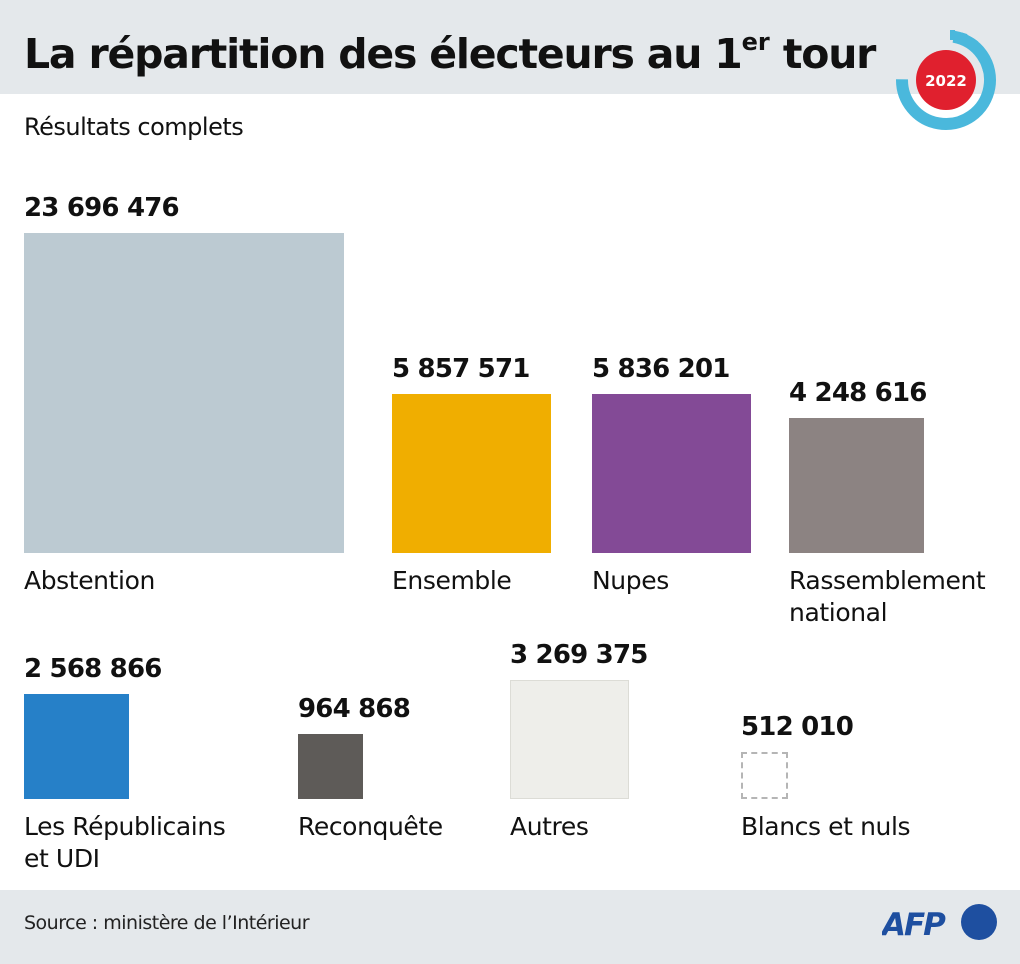 The height and width of the screenshot is (964, 1020). Describe the element at coordinates (450, 53) in the screenshot. I see `chart-title: La répartition des électeurs au 1er tour` at that location.